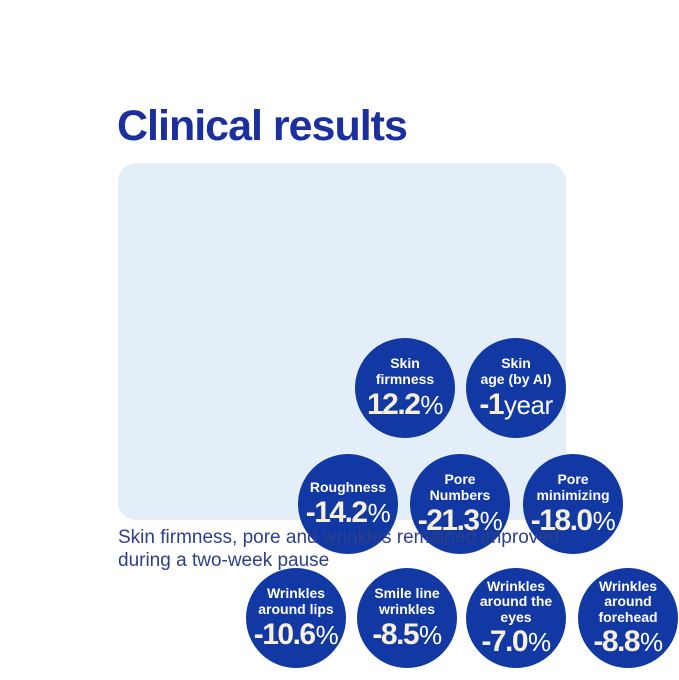 The height and width of the screenshot is (680, 679). I want to click on bubble-value-row: -1 year, so click(516, 404).